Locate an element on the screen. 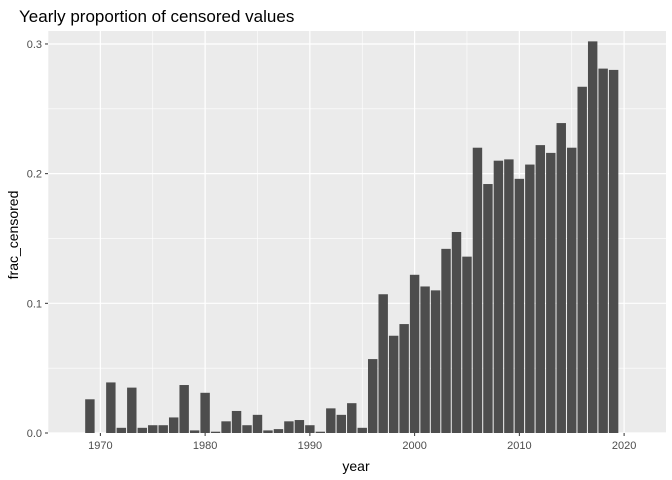 The image size is (672, 480). bar-1969 is located at coordinates (90, 416).